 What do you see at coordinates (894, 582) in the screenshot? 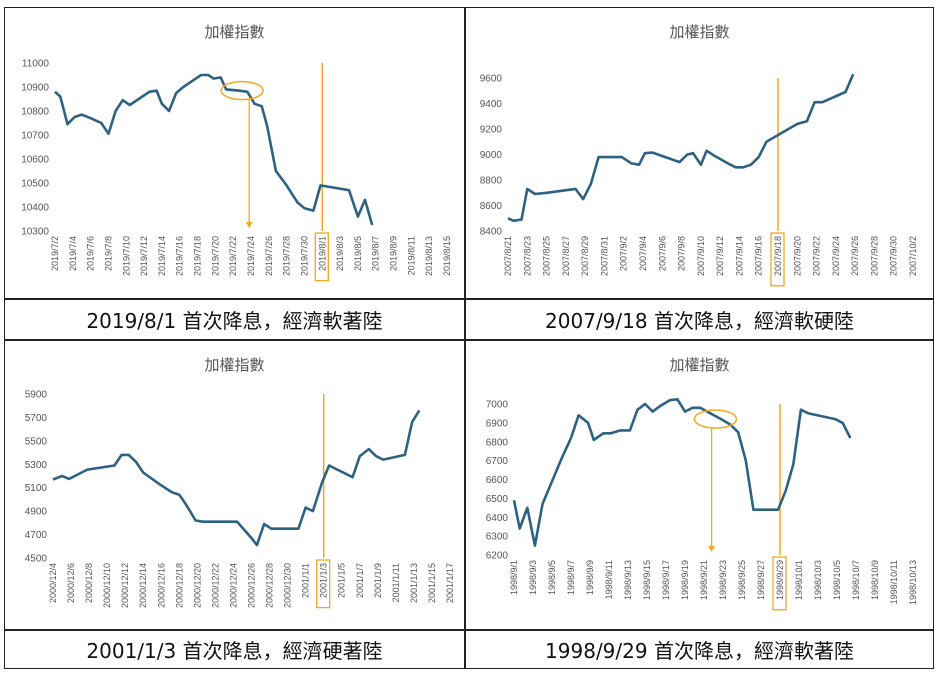
I see `x-tick-label: 1998/10/11` at bounding box center [894, 582].